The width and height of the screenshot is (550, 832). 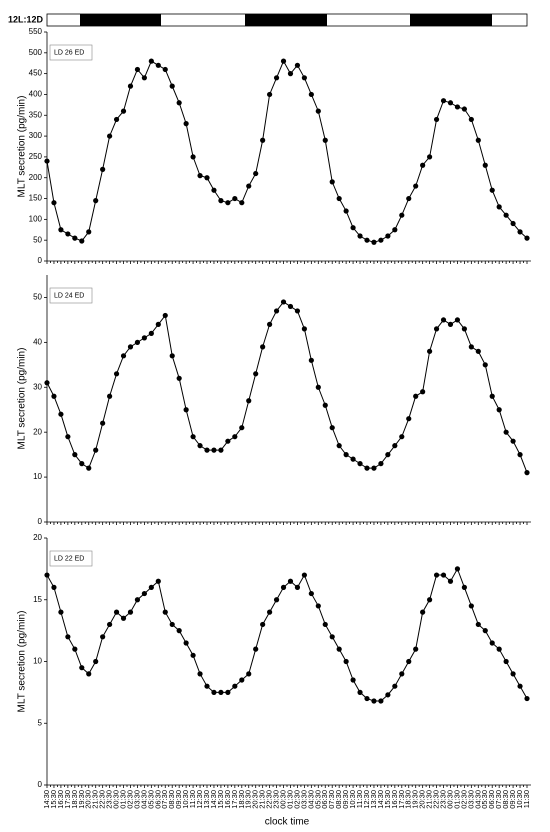 What do you see at coordinates (338, 799) in the screenshot?
I see `x-tick-label: 08:30` at bounding box center [338, 799].